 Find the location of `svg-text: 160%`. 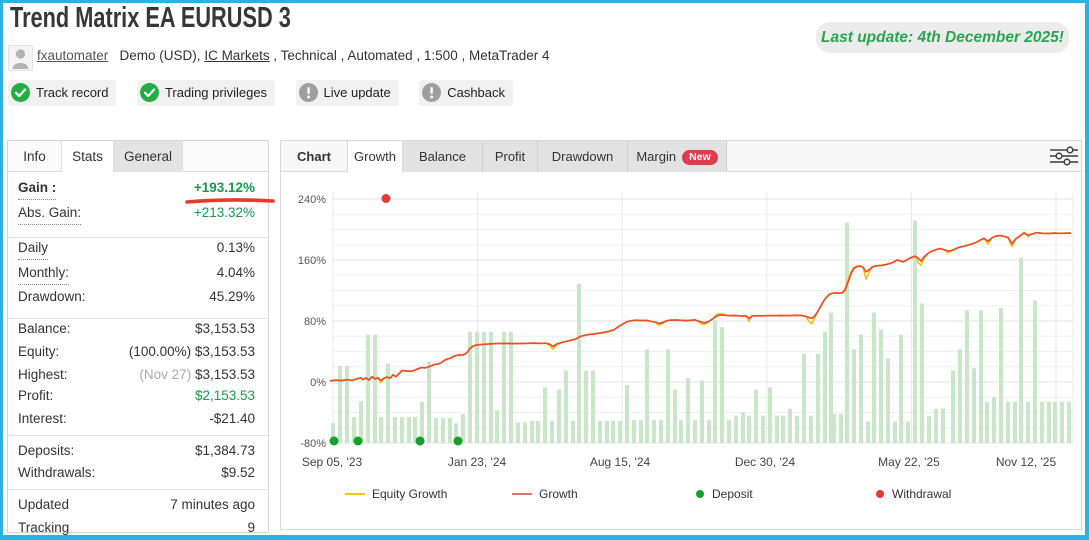

svg-text: 160% is located at coordinates (312, 261).